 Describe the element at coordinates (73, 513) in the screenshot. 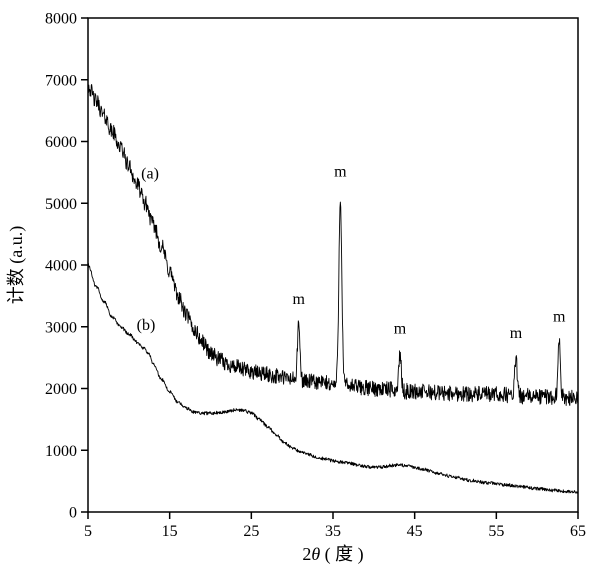

I see `y-tick-label: 0` at that location.